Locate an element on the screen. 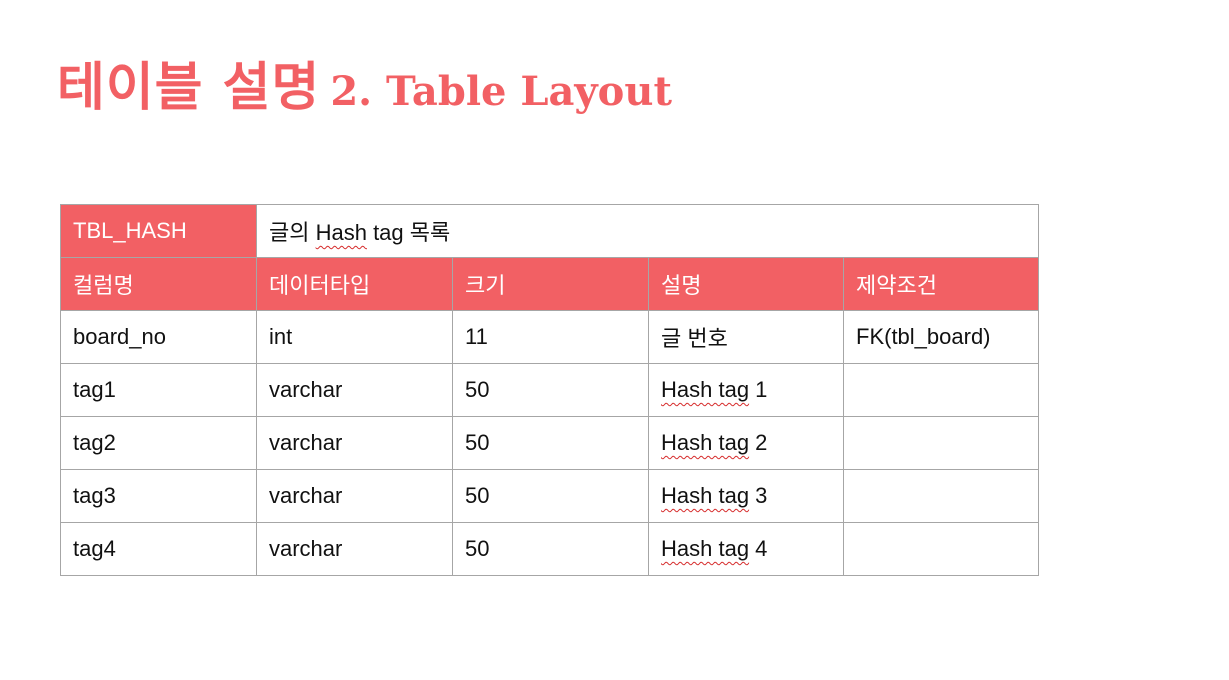 The image size is (1229, 680). cell-description: Hash tag 1 is located at coordinates (746, 390).